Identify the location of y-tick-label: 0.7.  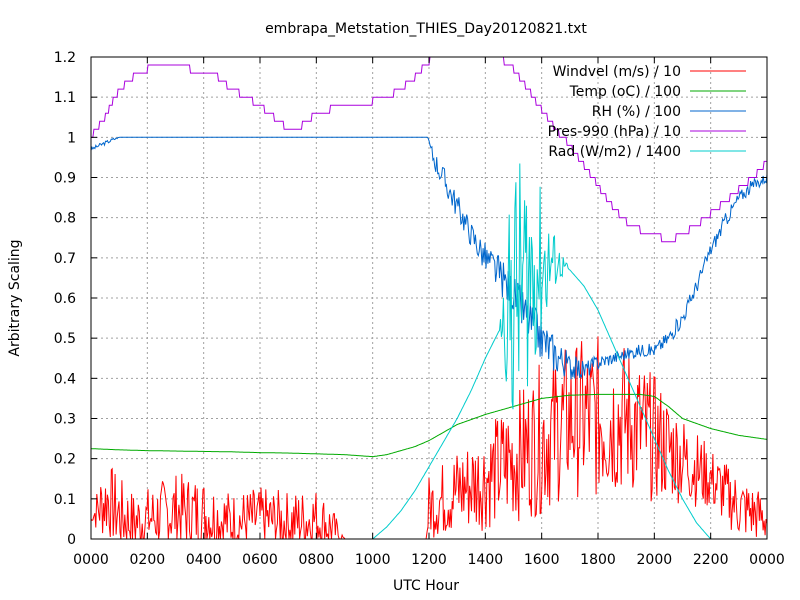
(65, 259).